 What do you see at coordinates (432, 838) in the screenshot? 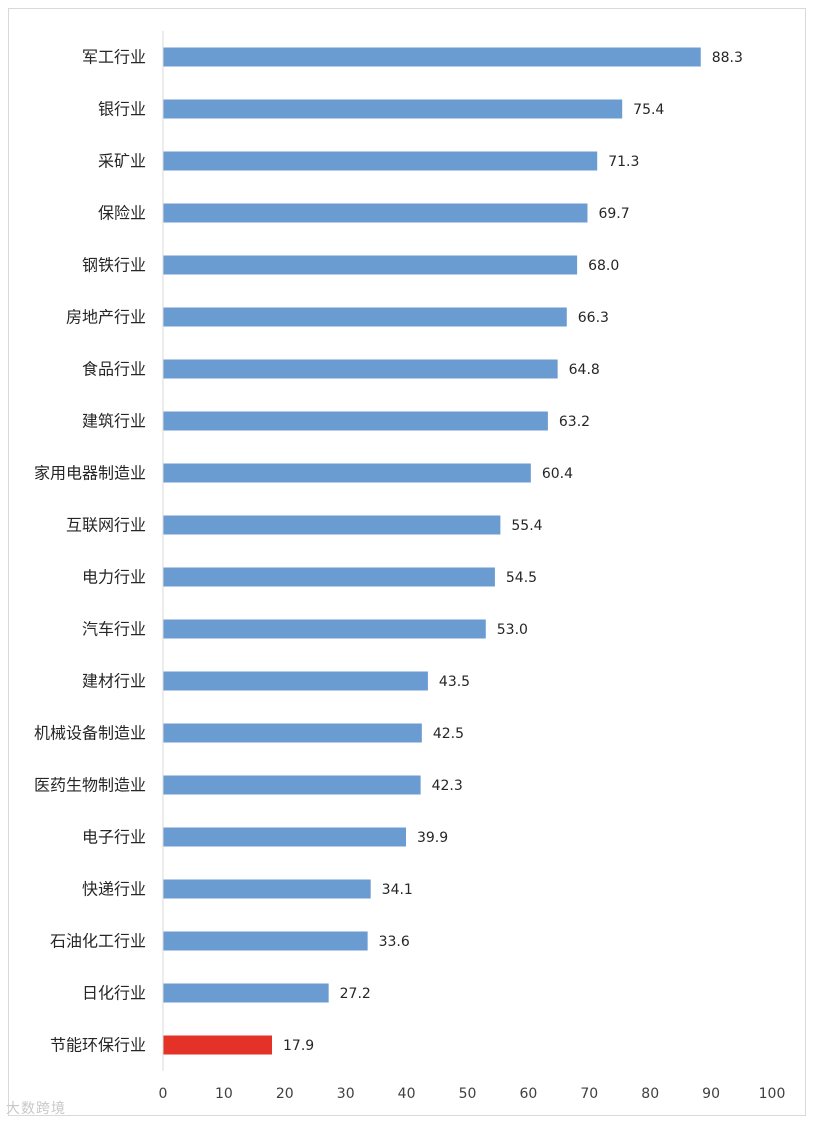
I see `value-label: 39.9` at bounding box center [432, 838].